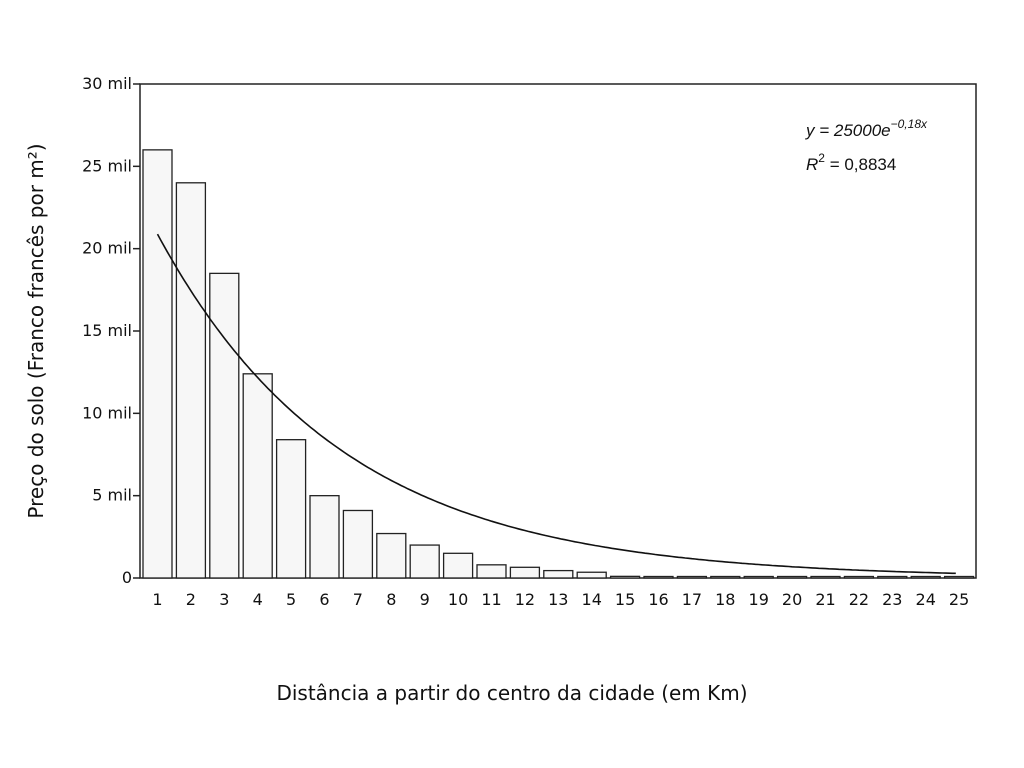 This screenshot has width=1024, height=768. I want to click on x-tick-label: 20, so click(792, 599).